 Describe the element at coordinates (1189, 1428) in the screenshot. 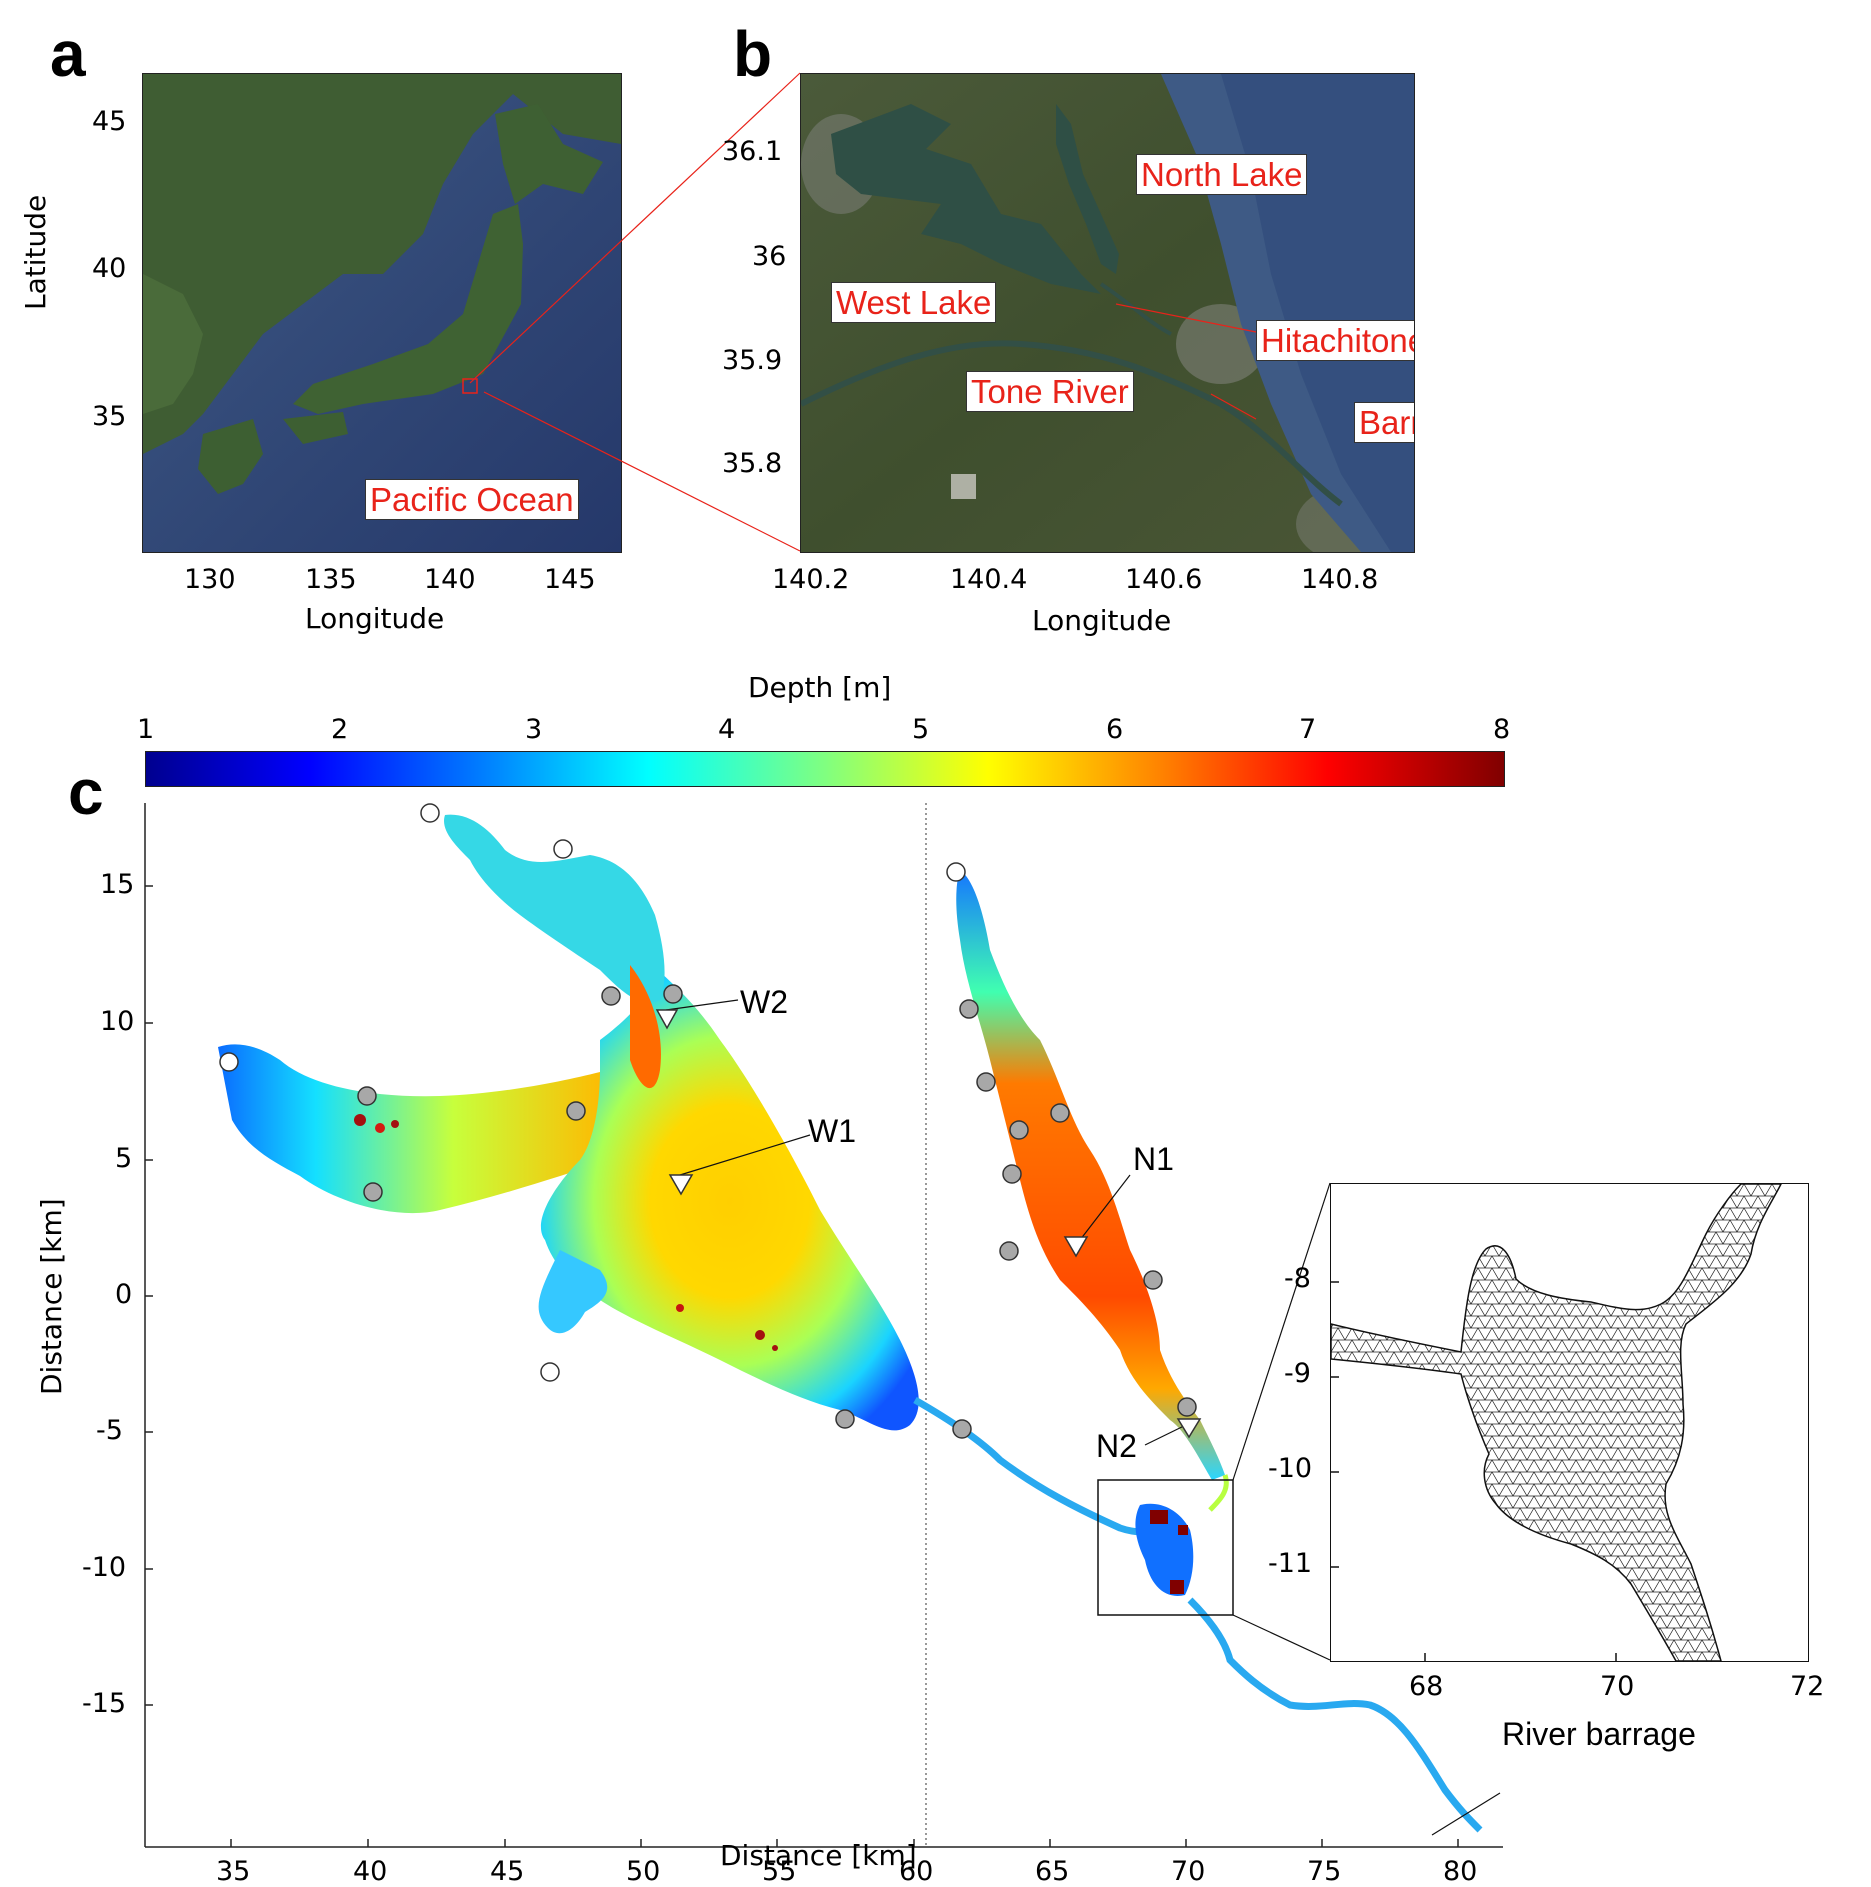

I see `station-n2-marker` at that location.